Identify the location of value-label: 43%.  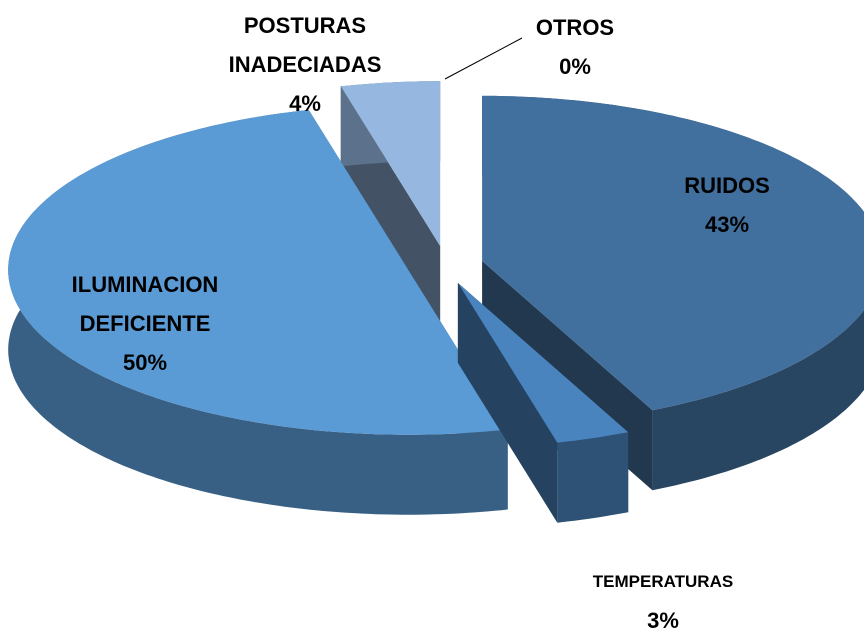
(727, 224).